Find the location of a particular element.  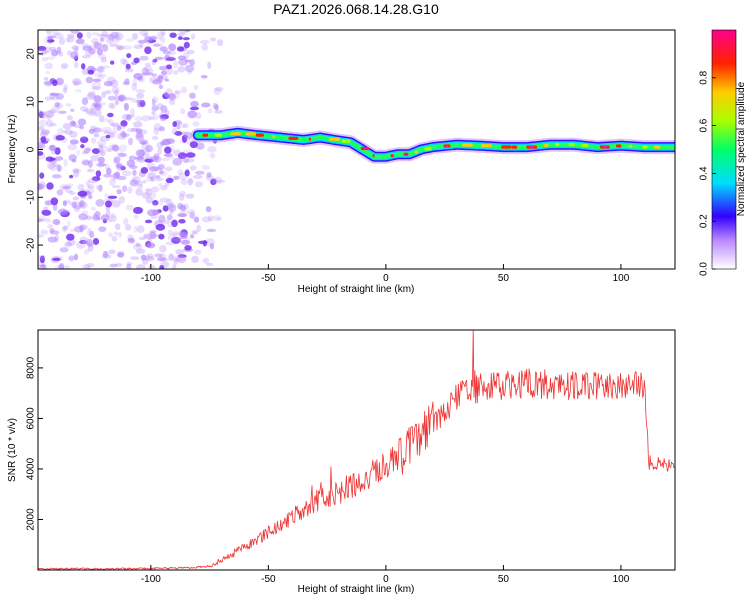

y-tick-label: 4000 is located at coordinates (31, 468).